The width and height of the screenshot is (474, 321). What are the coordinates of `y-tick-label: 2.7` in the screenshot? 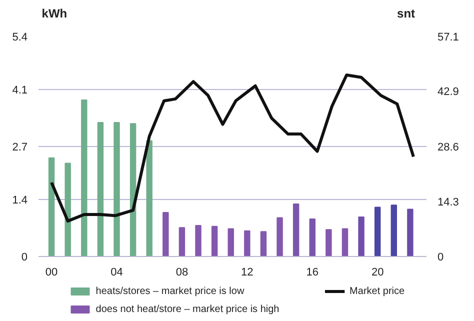 It's located at (20, 148).